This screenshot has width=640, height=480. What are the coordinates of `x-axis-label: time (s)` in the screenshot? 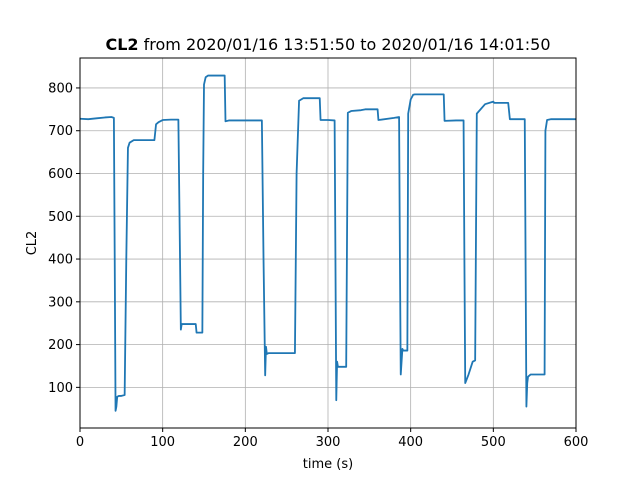 It's located at (328, 464).